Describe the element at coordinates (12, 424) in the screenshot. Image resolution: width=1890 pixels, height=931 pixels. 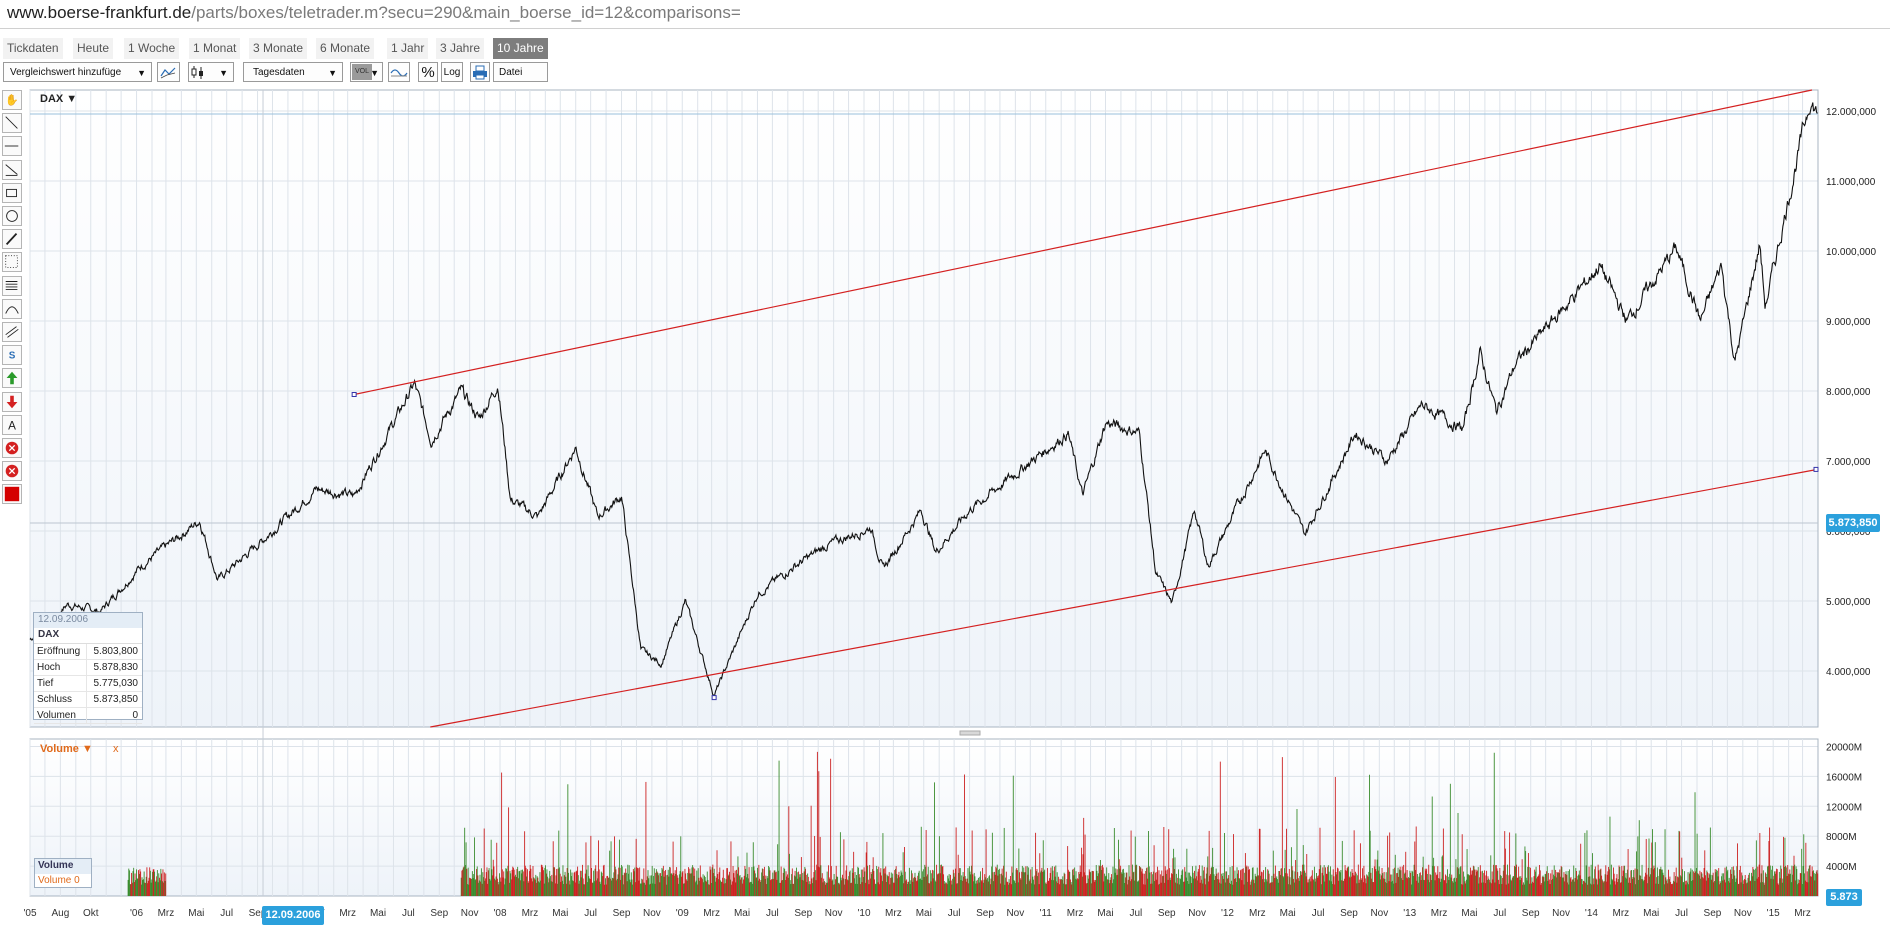
I see `text-tool: A` at that location.